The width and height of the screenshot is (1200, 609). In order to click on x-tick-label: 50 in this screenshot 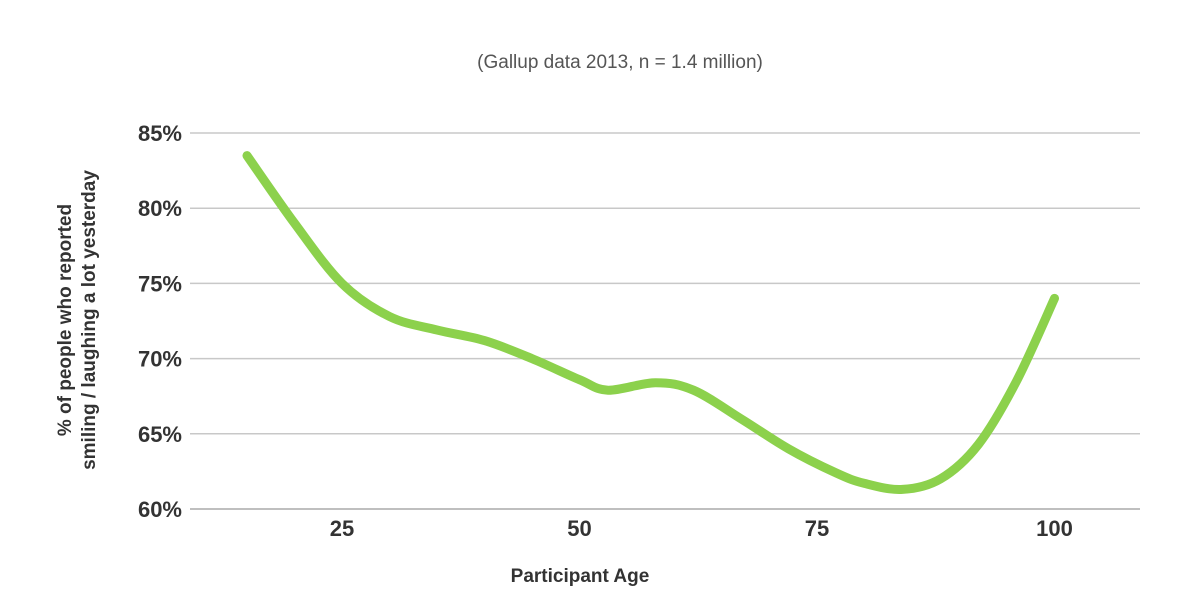, I will do `click(579, 528)`.